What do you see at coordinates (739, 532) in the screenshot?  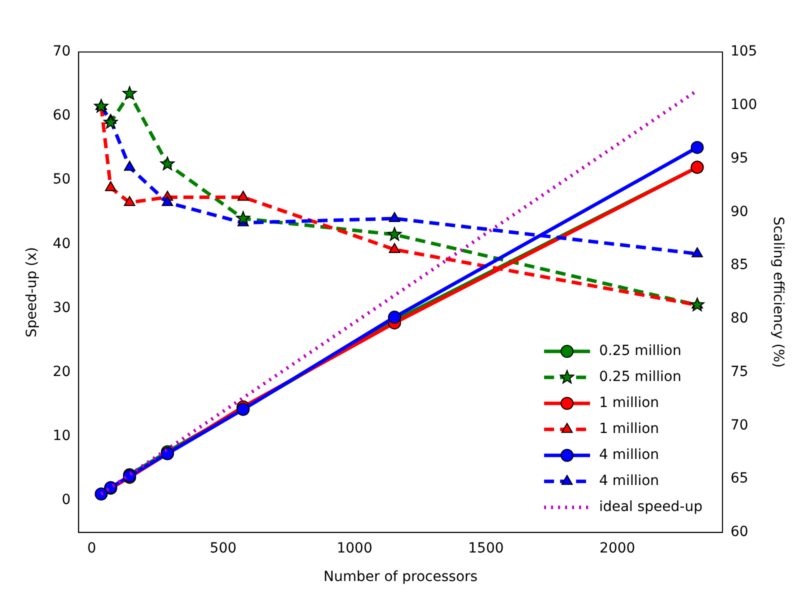 I see `y2-tick-label: 60` at bounding box center [739, 532].